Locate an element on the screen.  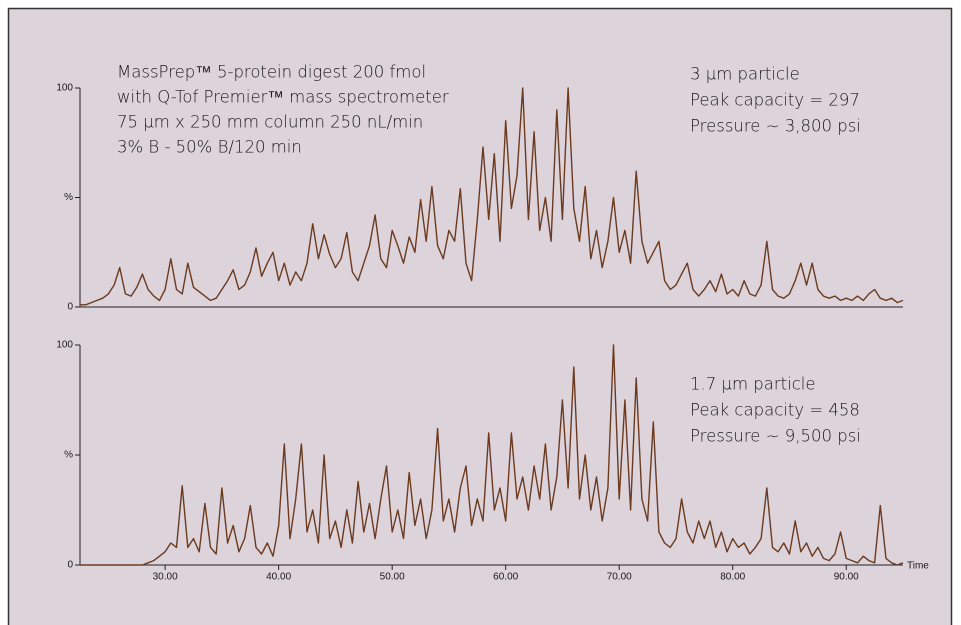
x-tick-label: 80.00 is located at coordinates (732, 577).